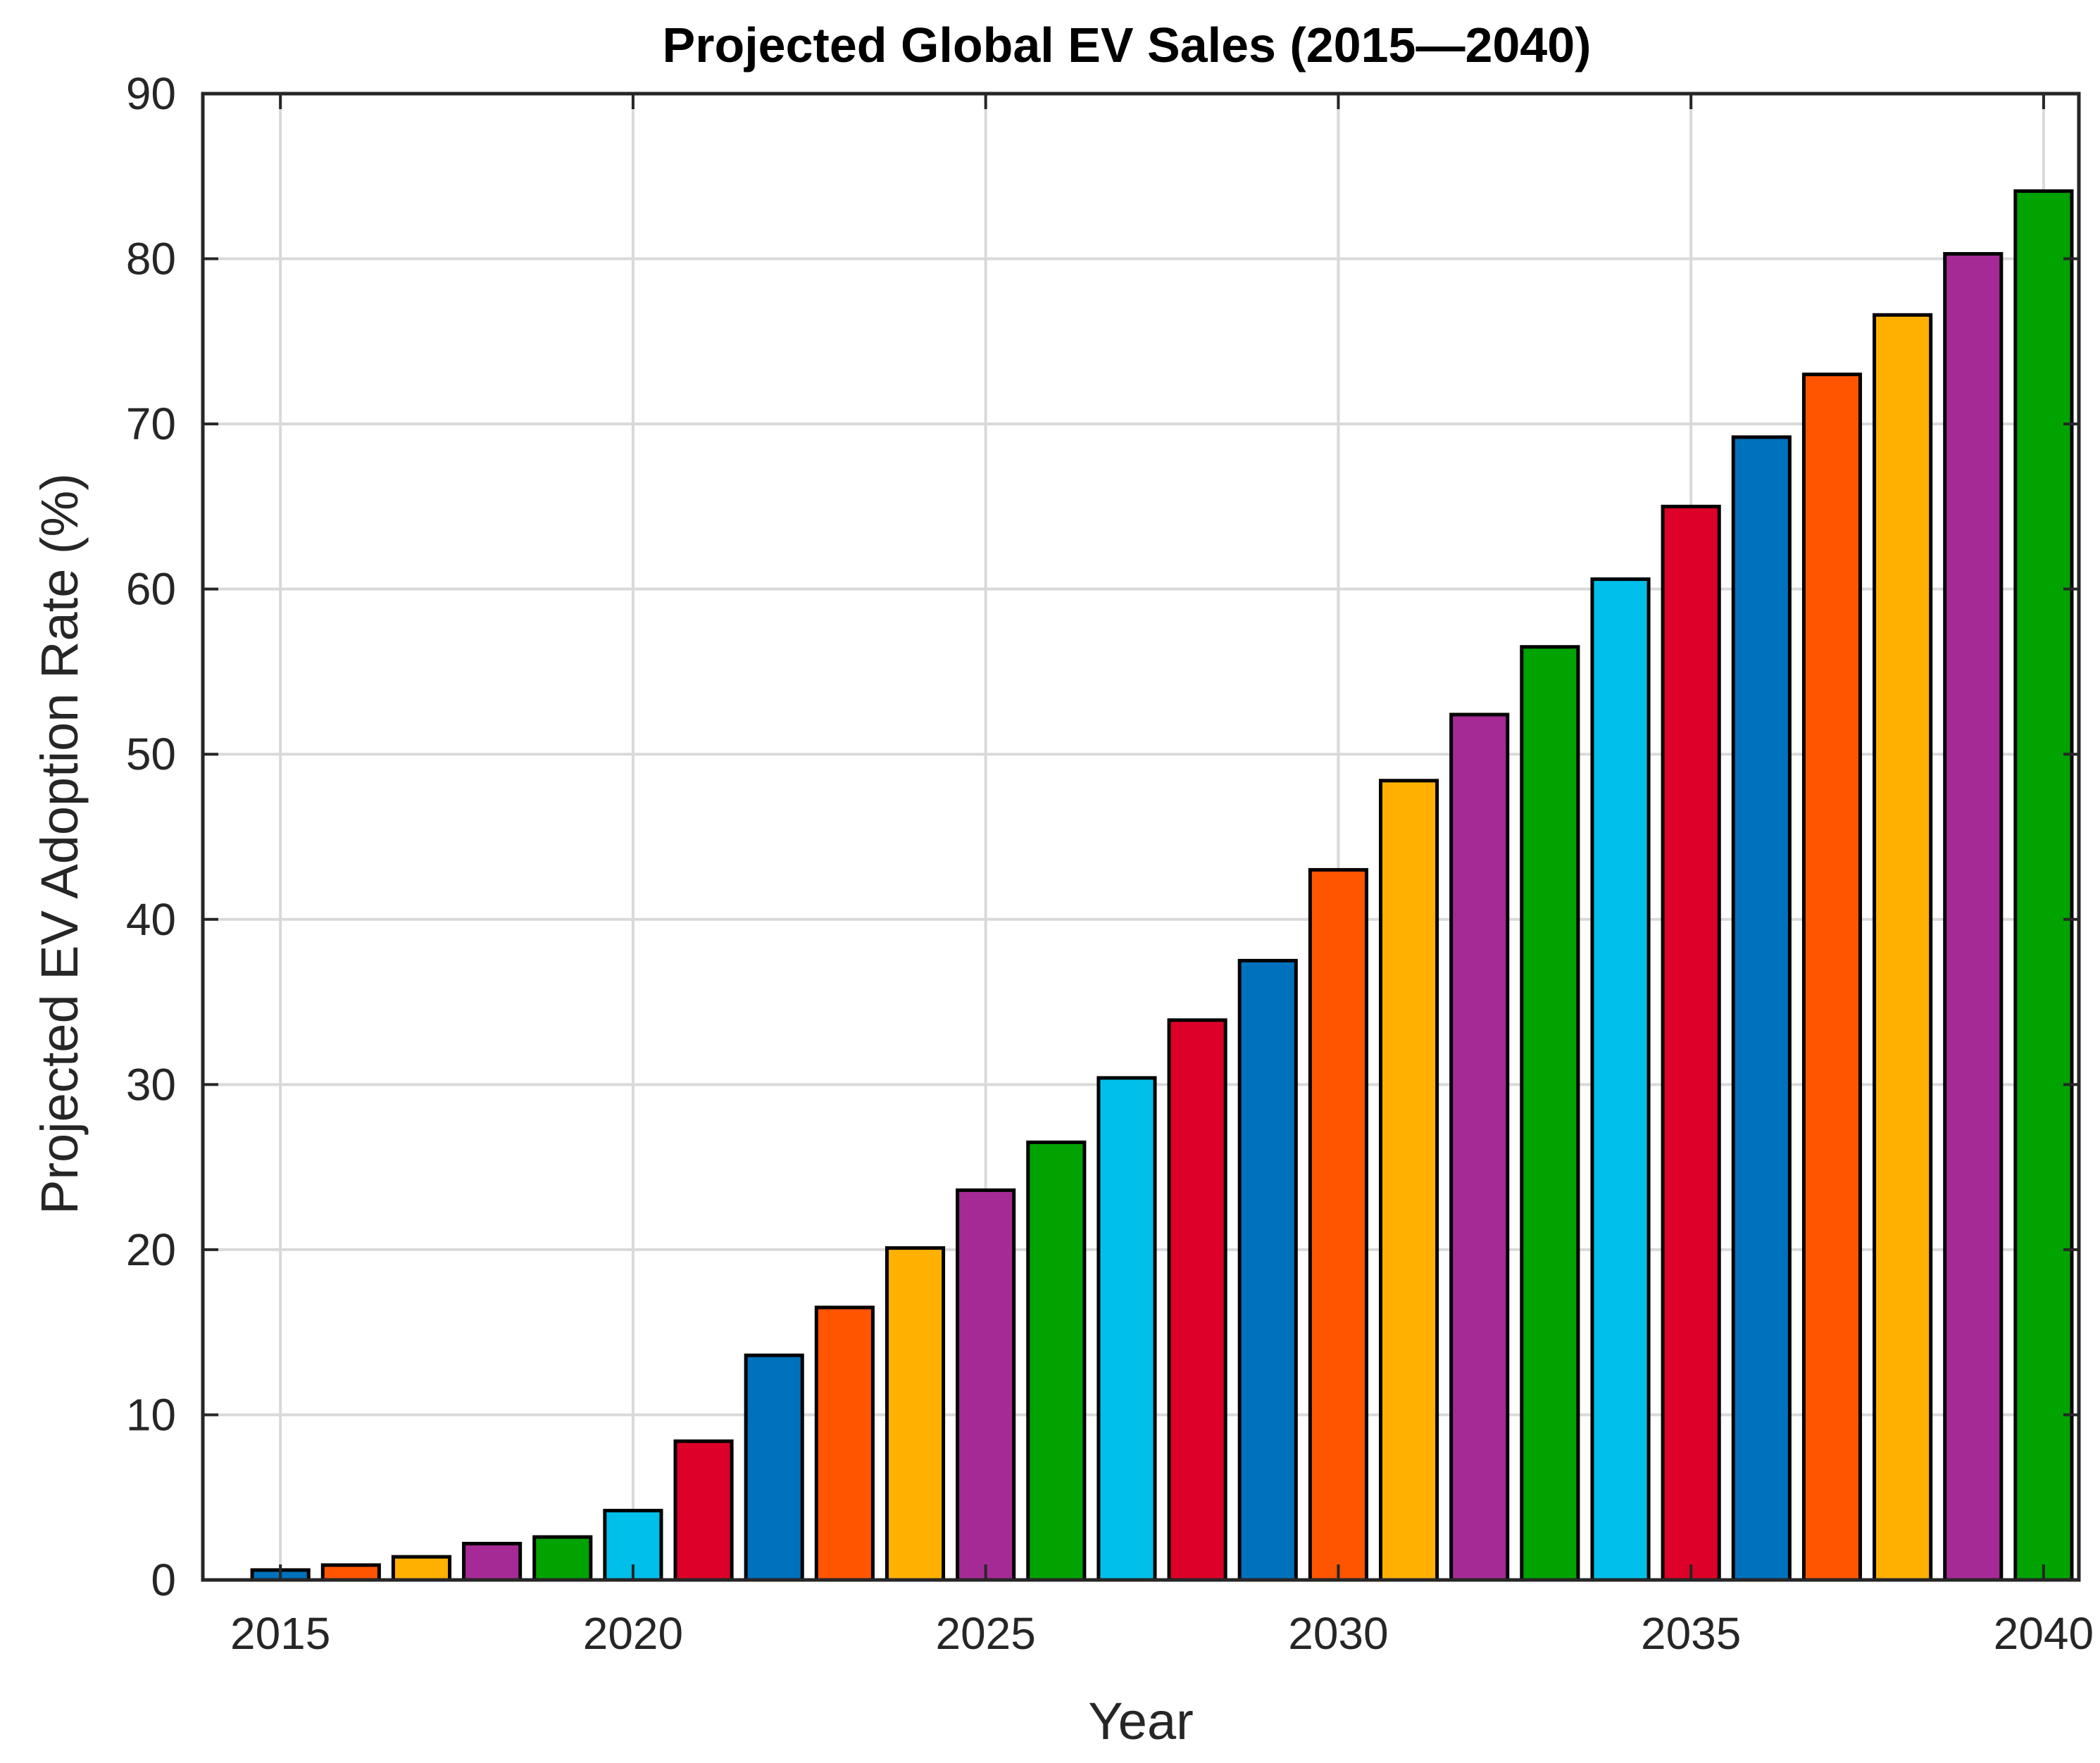 Image resolution: width=2100 pixels, height=1763 pixels. What do you see at coordinates (59, 844) in the screenshot?
I see `y-axis-label: Projected EV Adoption Rate (%)` at bounding box center [59, 844].